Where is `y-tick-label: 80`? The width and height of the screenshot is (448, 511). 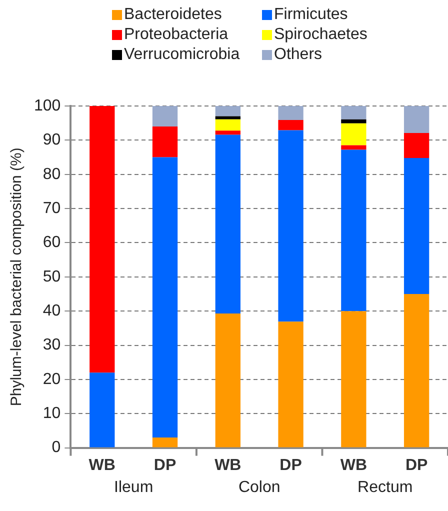
y-tick-label: 80 is located at coordinates (51, 174).